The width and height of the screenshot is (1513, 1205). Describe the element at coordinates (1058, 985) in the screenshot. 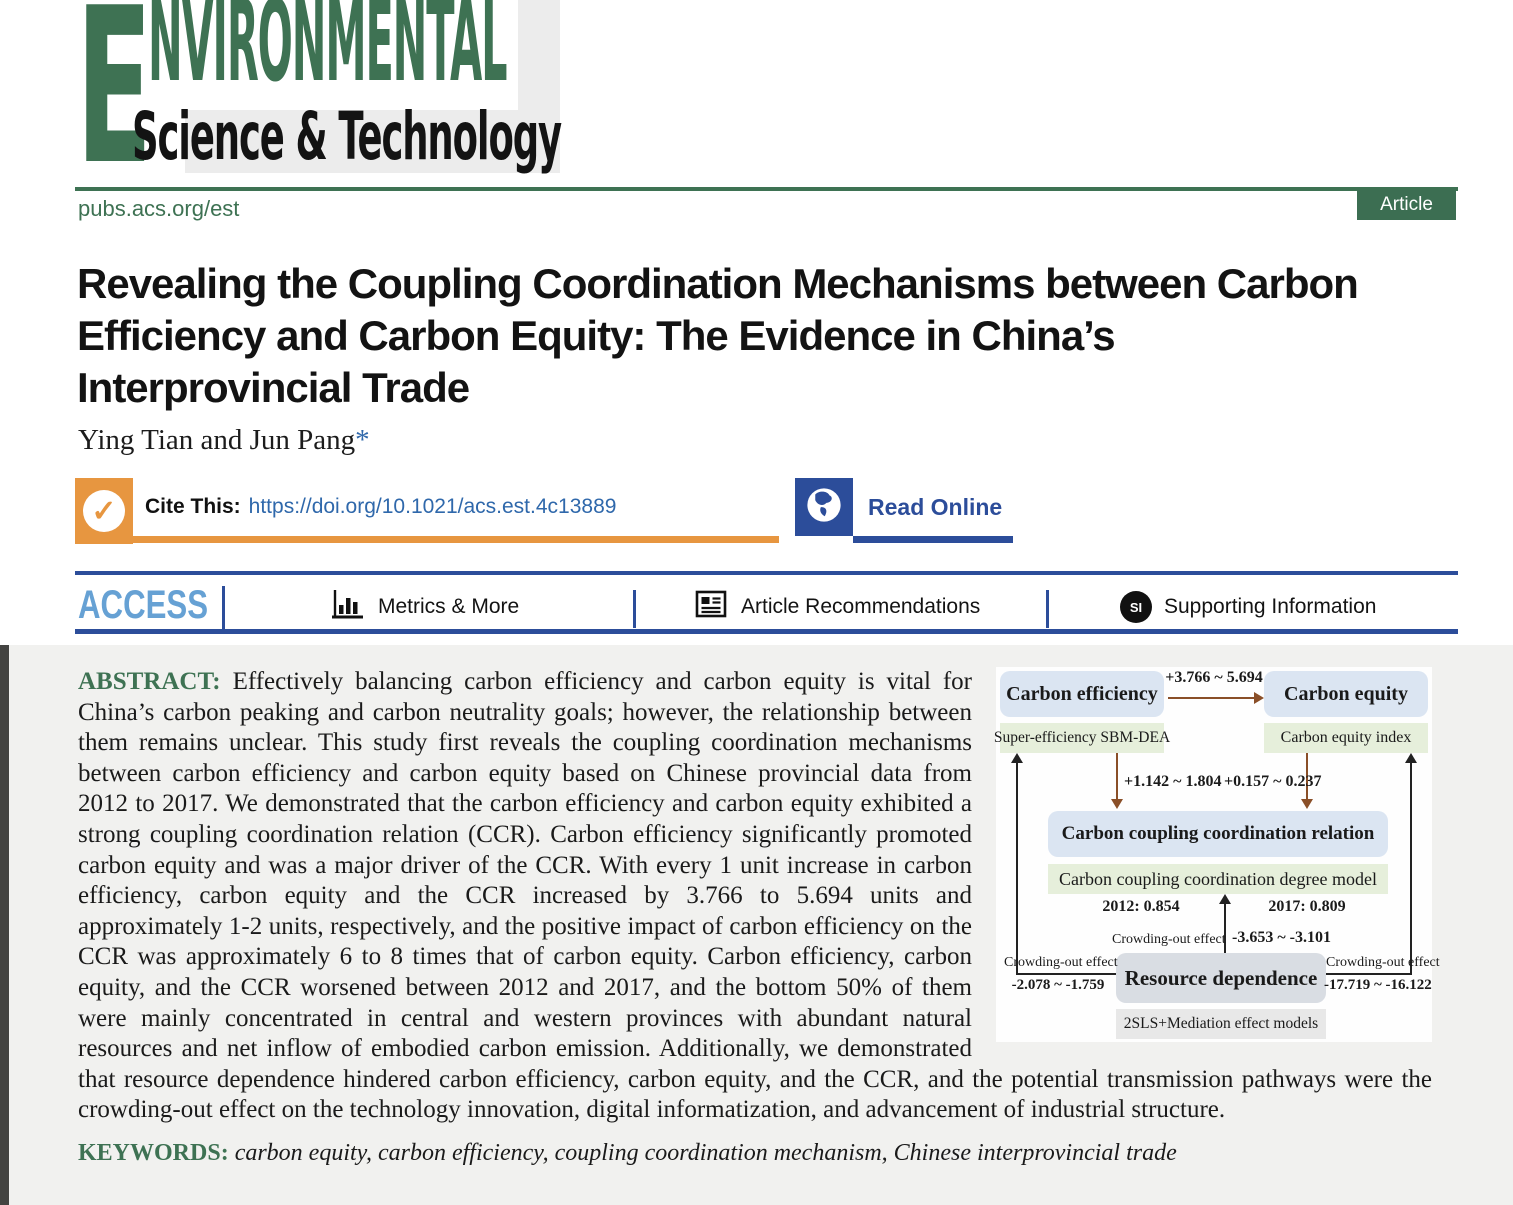

I see `crowding-out-value-left: -2.078 ~ -1.759` at that location.